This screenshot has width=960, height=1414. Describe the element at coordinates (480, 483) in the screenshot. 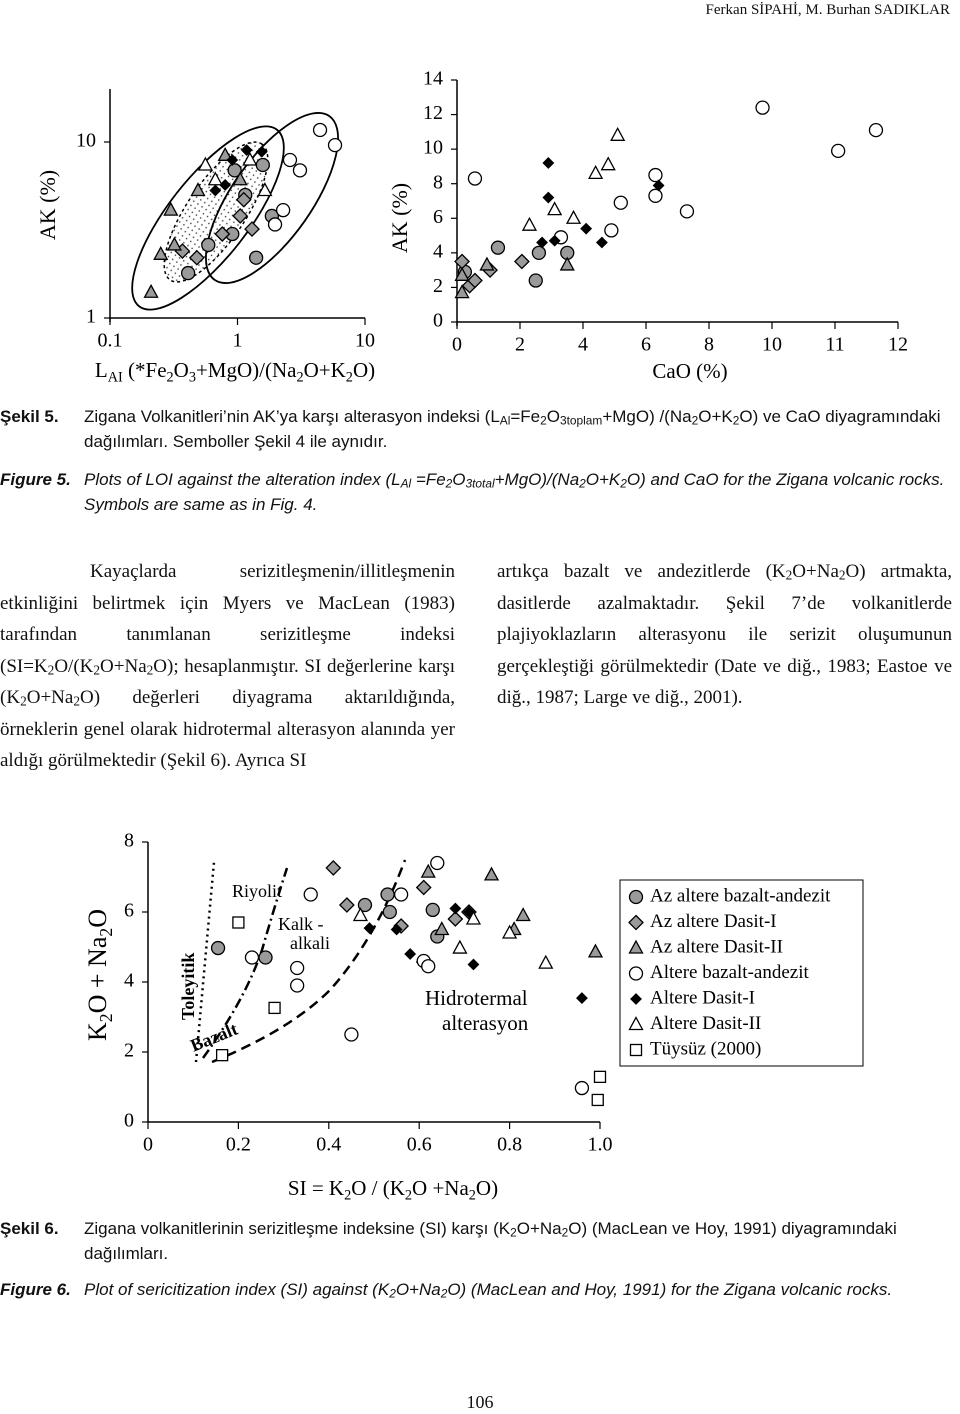

I see `subscript: 3total` at that location.